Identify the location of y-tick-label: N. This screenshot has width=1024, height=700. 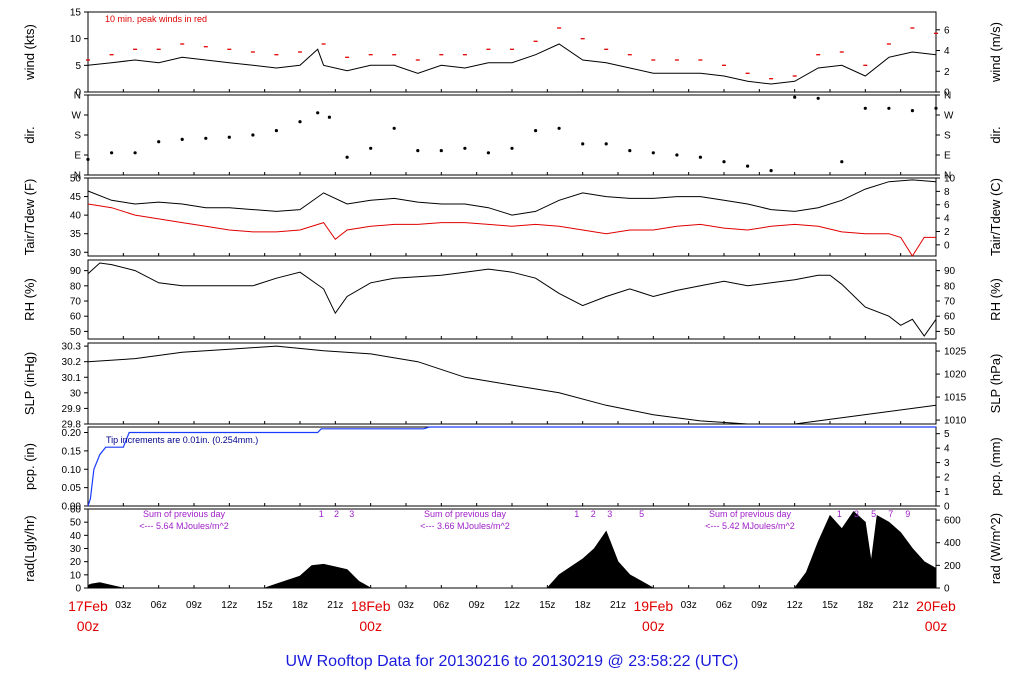
(77, 176).